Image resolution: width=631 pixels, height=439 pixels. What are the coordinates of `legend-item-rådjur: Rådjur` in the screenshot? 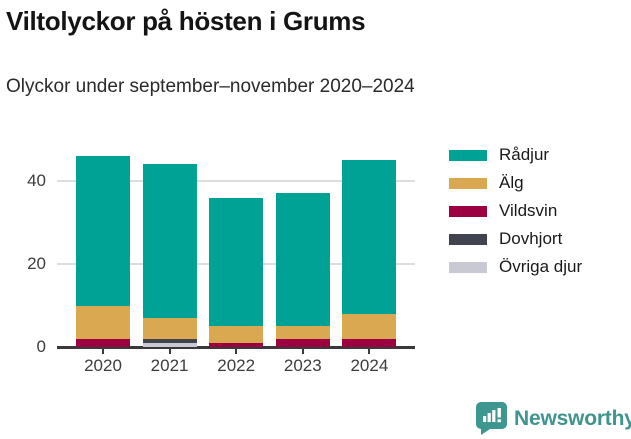 It's located at (515, 155).